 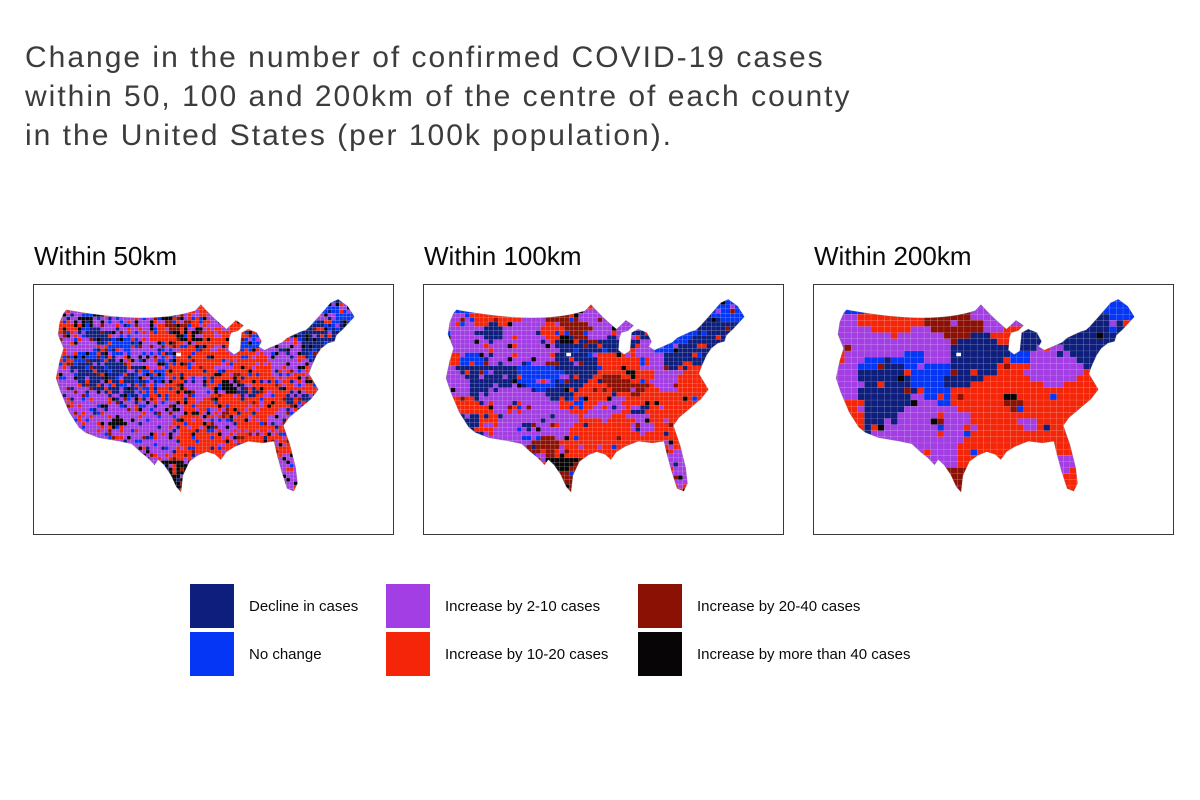 I want to click on map-panel-within-50km: Within 50km, so click(x=214, y=386).